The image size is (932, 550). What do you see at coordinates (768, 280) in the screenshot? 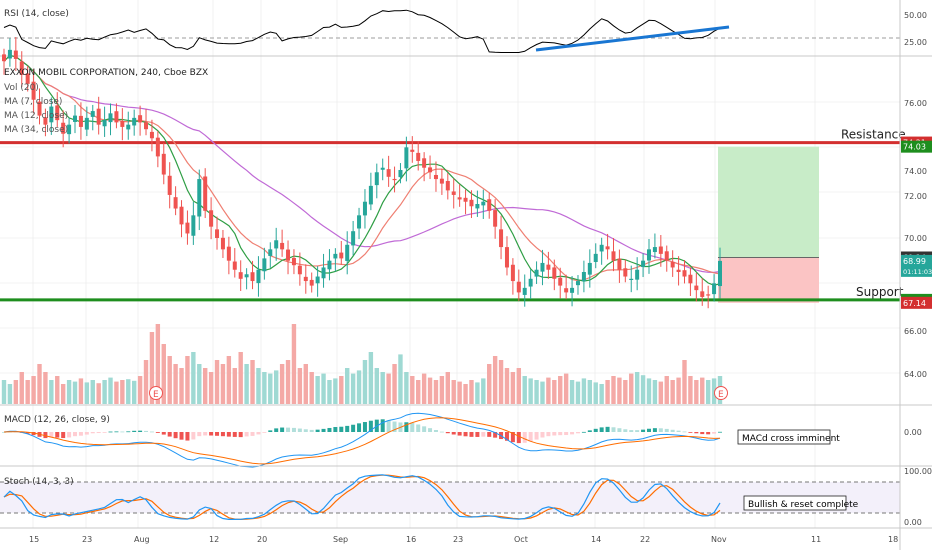
I see `stop-zone` at bounding box center [768, 280].